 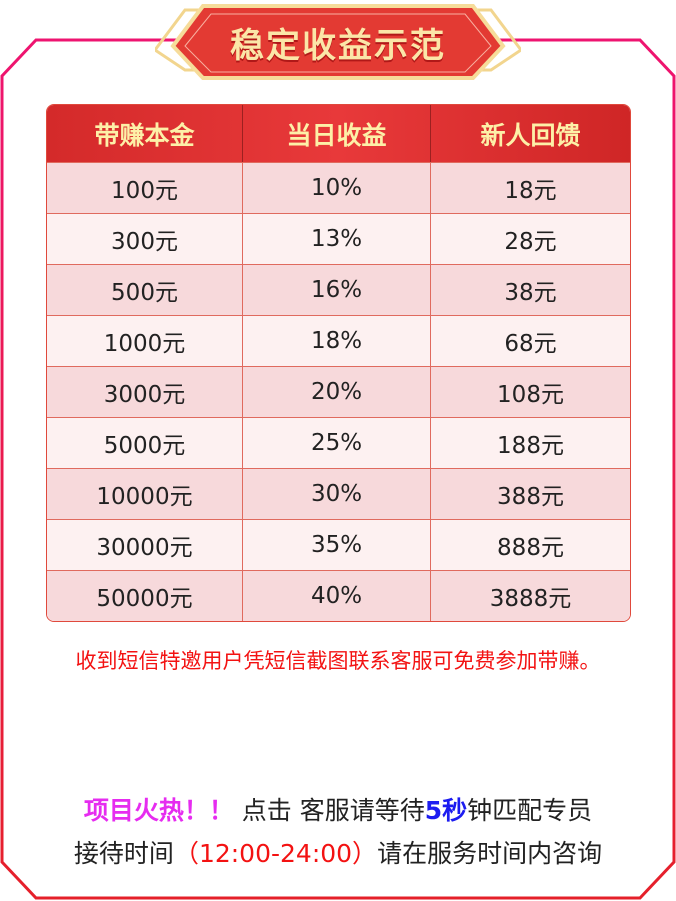 I want to click on footer-line-2: 接待时间（12:00-24:00）请在服务时间内咨询, so click(x=338, y=852).